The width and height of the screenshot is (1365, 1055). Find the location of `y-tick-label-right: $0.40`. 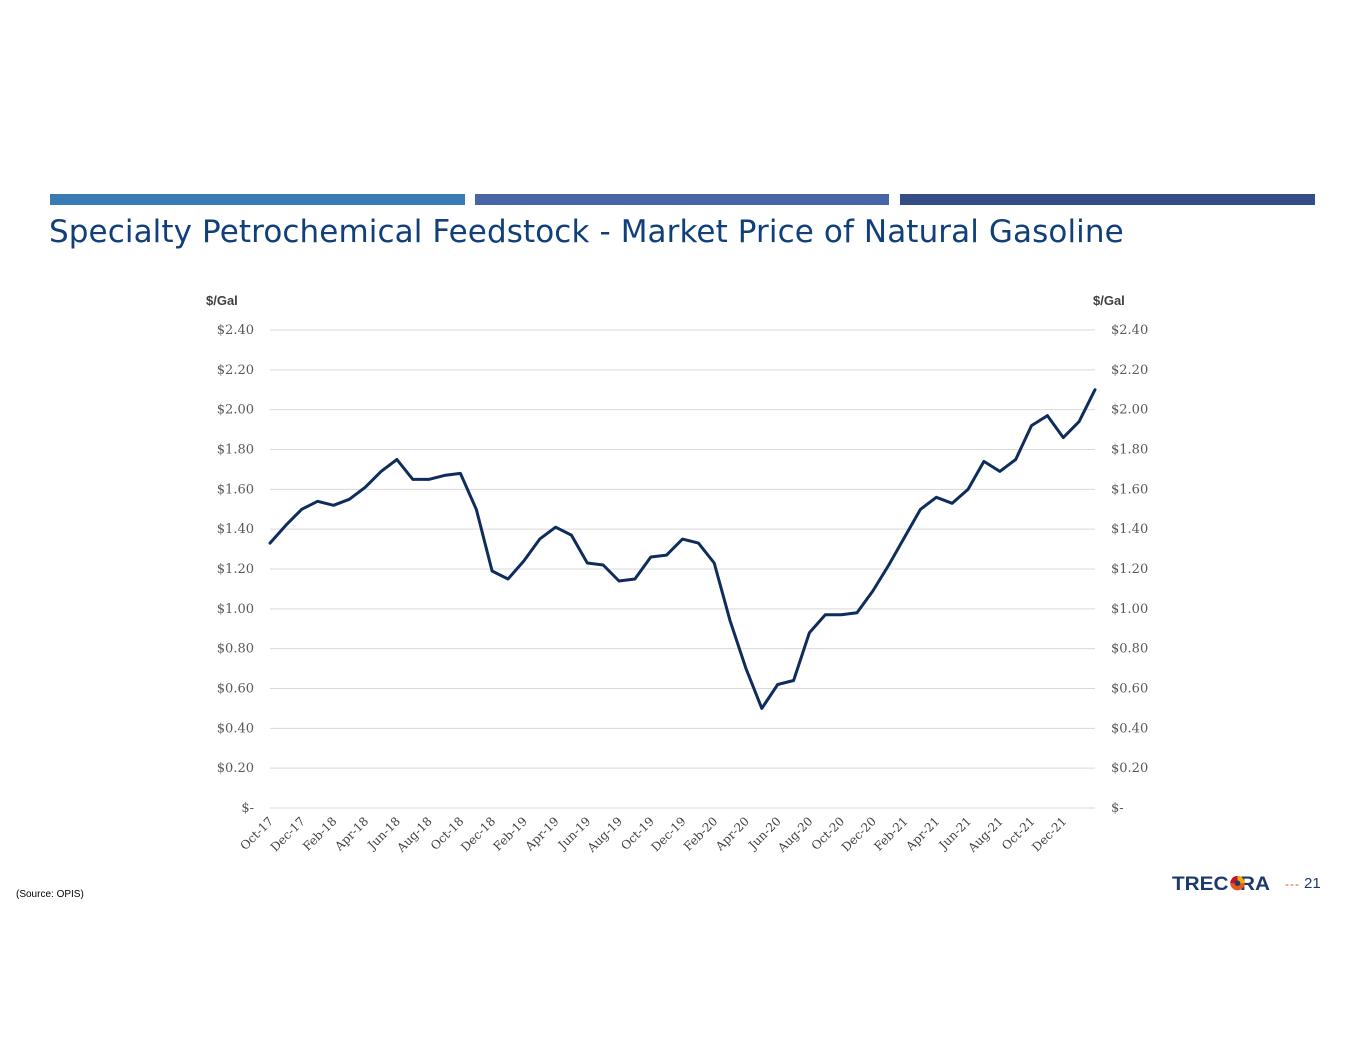

y-tick-label-right: $0.40 is located at coordinates (1129, 728).